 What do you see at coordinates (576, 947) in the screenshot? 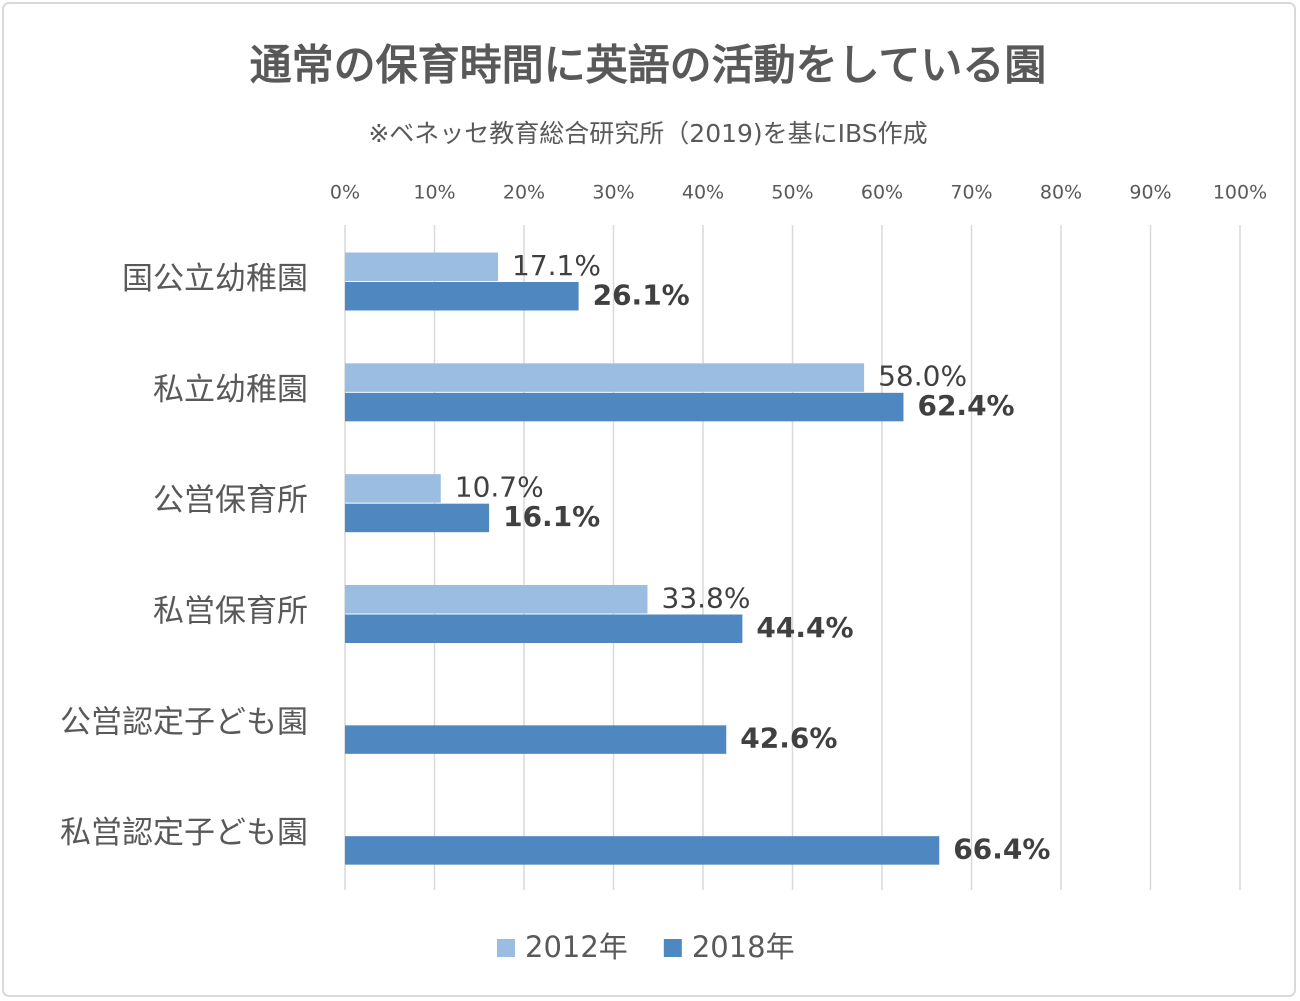
I see `legend-label: 2012年` at bounding box center [576, 947].